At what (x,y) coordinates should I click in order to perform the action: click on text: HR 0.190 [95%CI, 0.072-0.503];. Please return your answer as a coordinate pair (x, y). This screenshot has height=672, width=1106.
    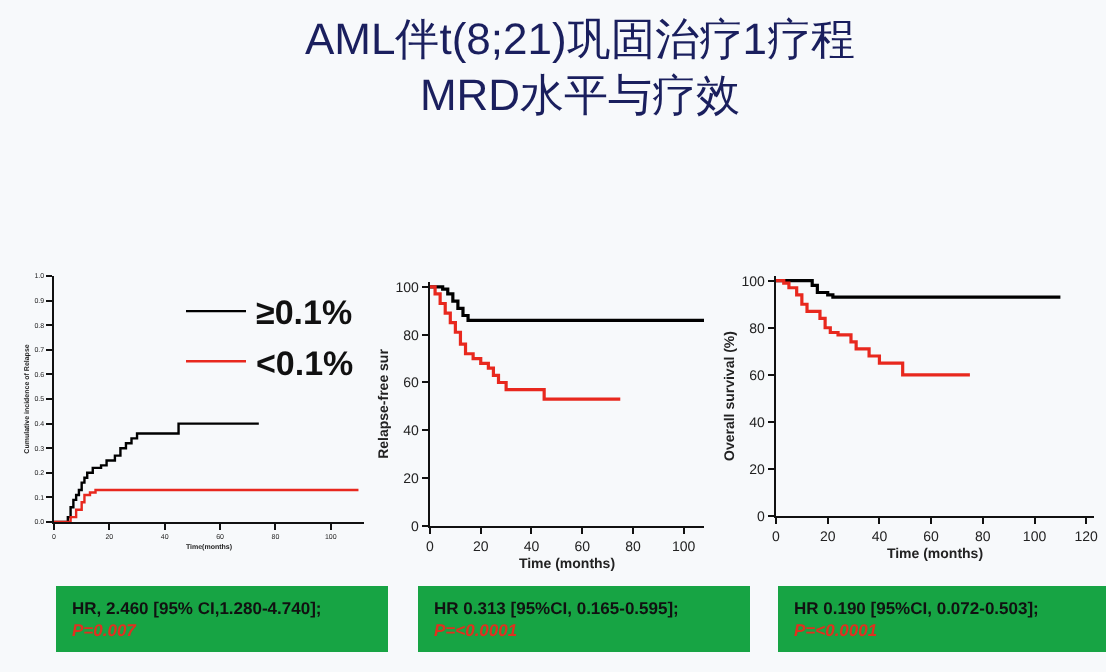
    Looking at the image, I should click on (917, 609).